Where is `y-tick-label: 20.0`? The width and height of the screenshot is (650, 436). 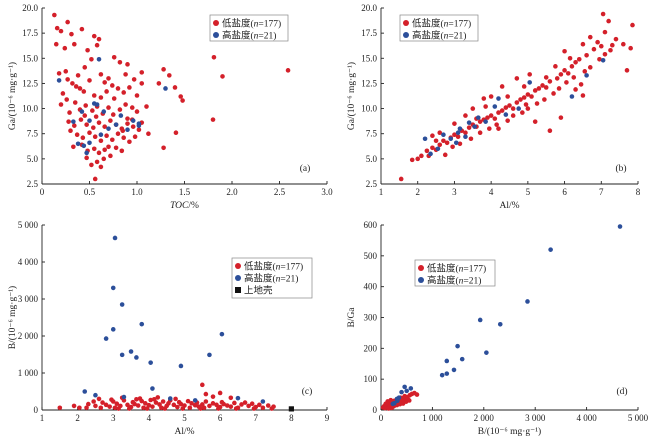
y-tick-label: 20.0 is located at coordinates (30, 8).